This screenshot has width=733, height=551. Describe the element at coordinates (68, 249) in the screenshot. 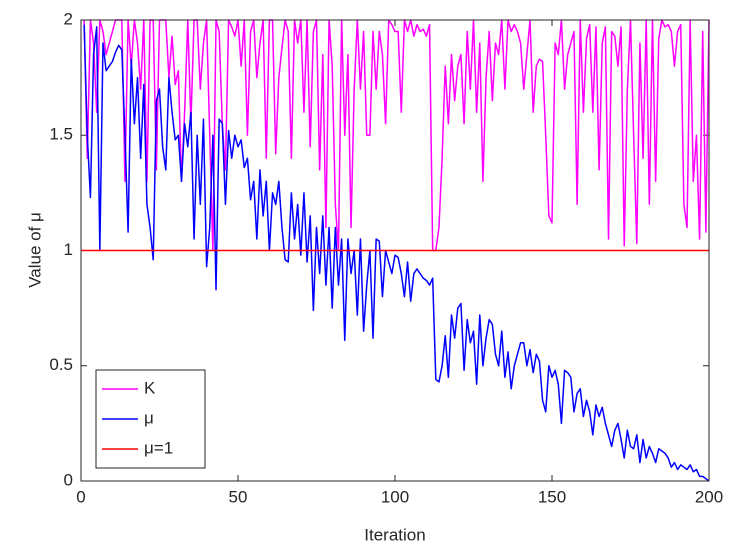

I see `y-tick-label: 1` at that location.